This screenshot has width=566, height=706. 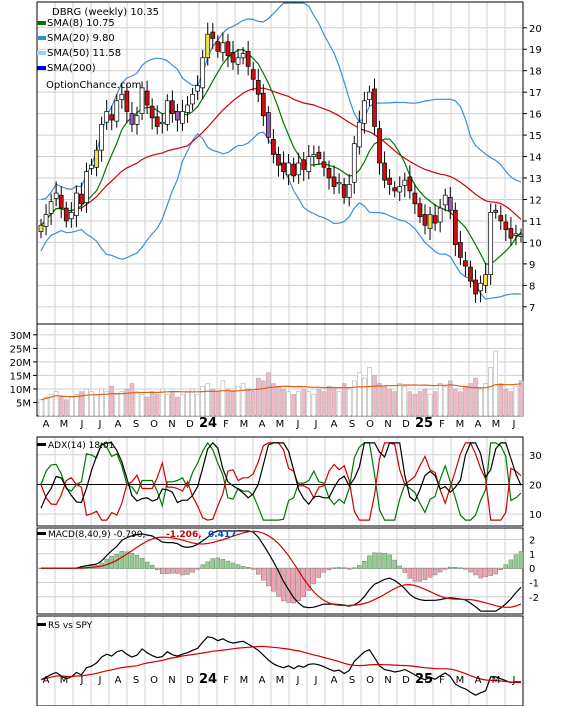 What do you see at coordinates (535, 72) in the screenshot?
I see `price-tick-label: 18` at bounding box center [535, 72].